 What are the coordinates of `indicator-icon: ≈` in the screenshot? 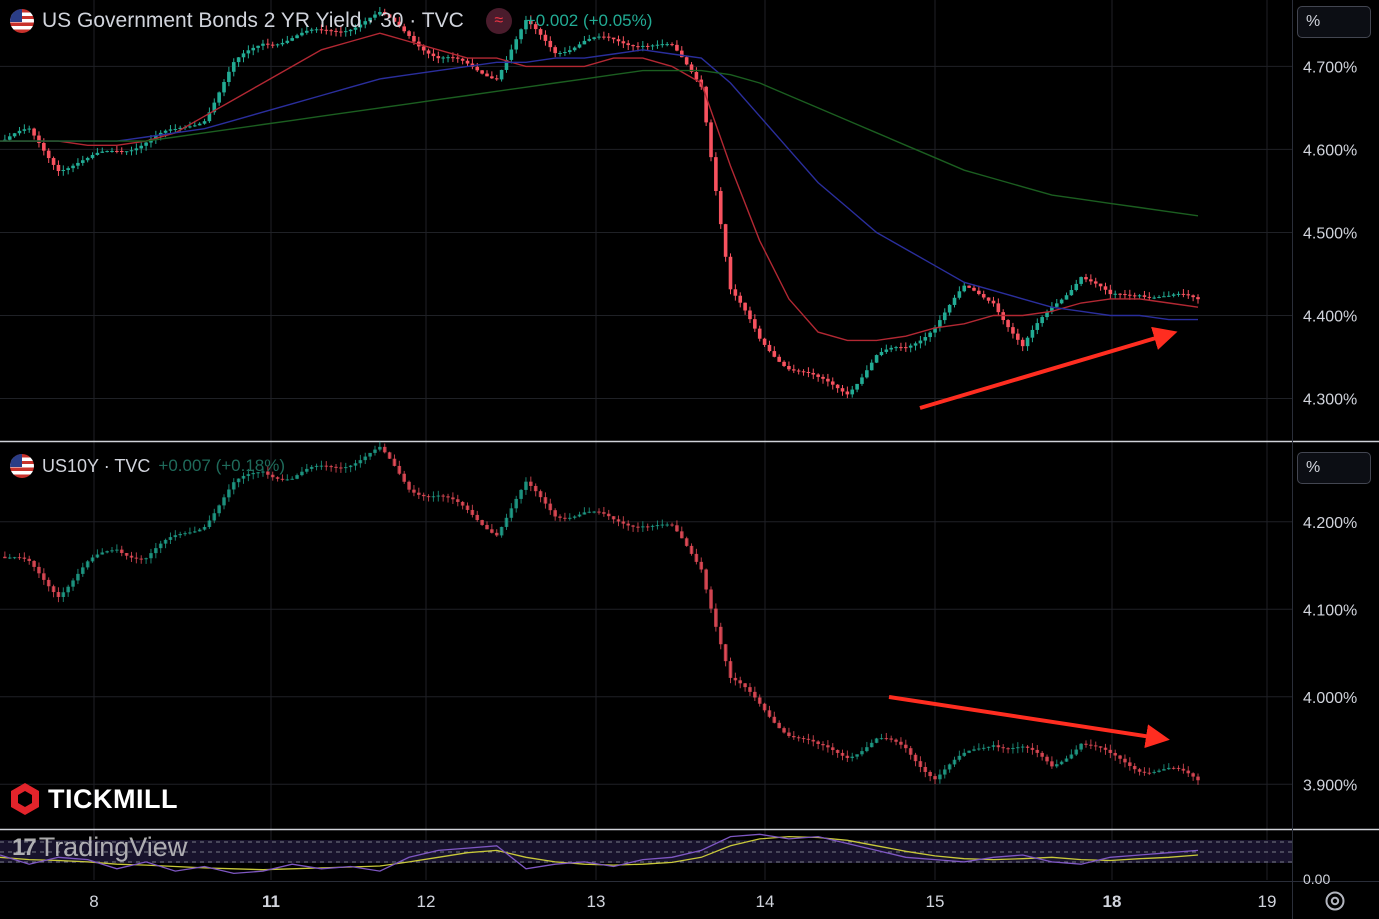 It's located at (498, 21).